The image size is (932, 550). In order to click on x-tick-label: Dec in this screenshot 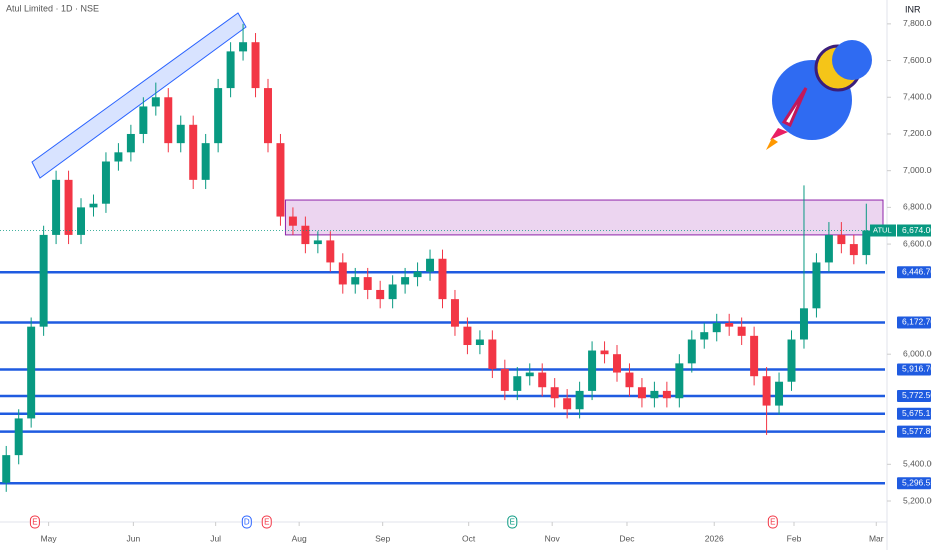, I will do `click(627, 538)`.